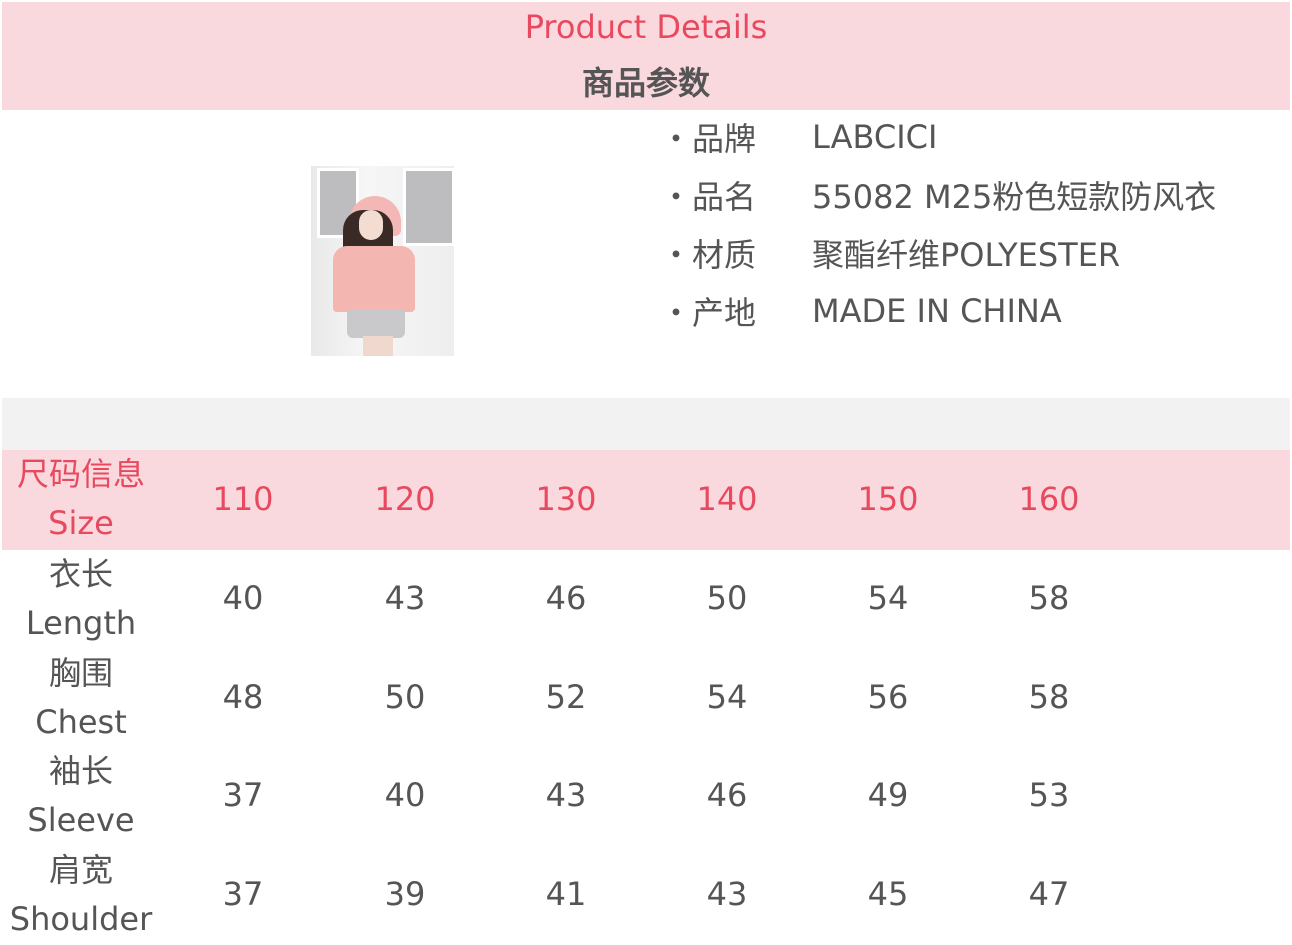 This screenshot has height=945, width=1292. Describe the element at coordinates (371, 225) in the screenshot. I see `face` at that location.